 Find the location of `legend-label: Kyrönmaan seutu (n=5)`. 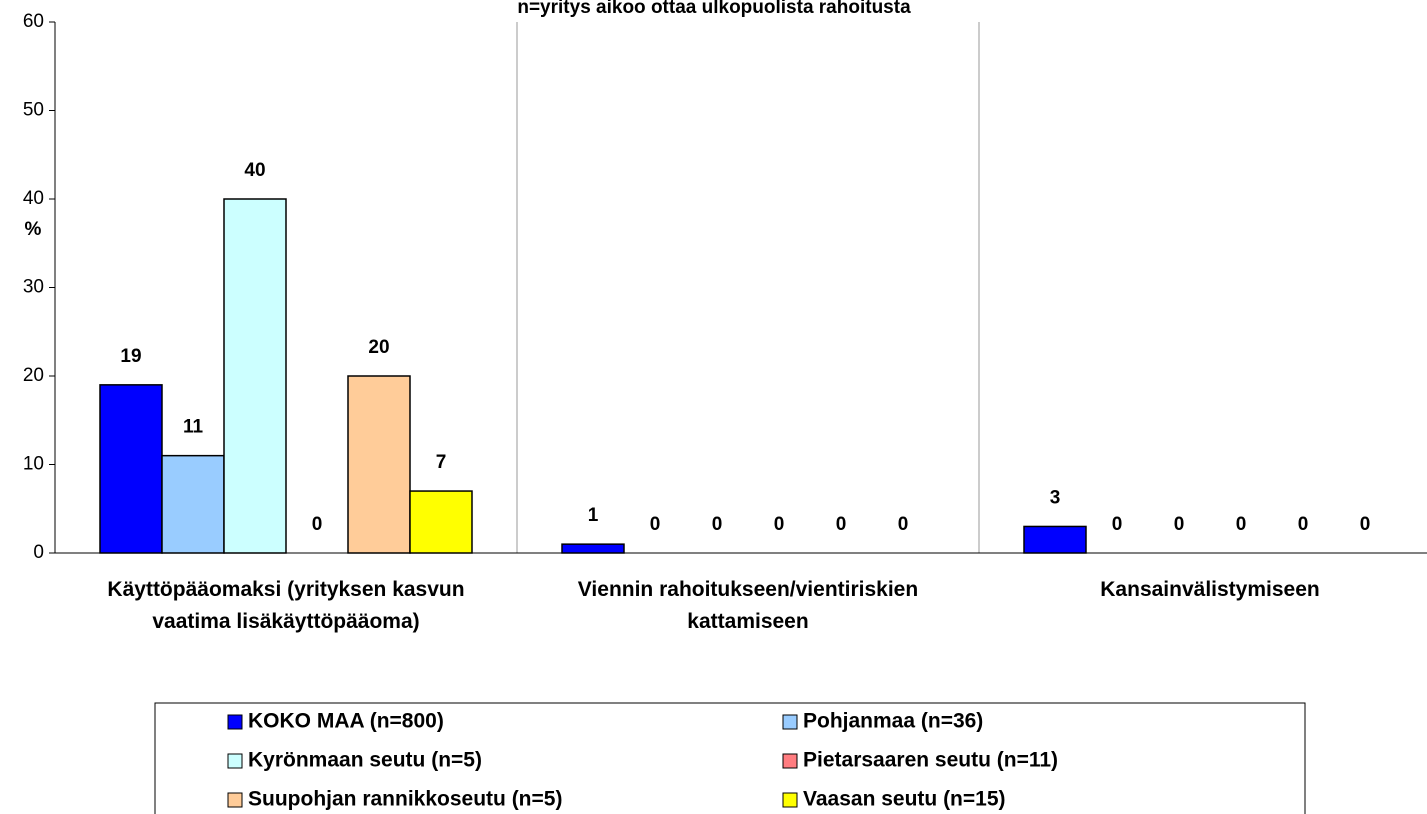

legend-label: Kyrönmaan seutu (n=5) is located at coordinates (365, 760).